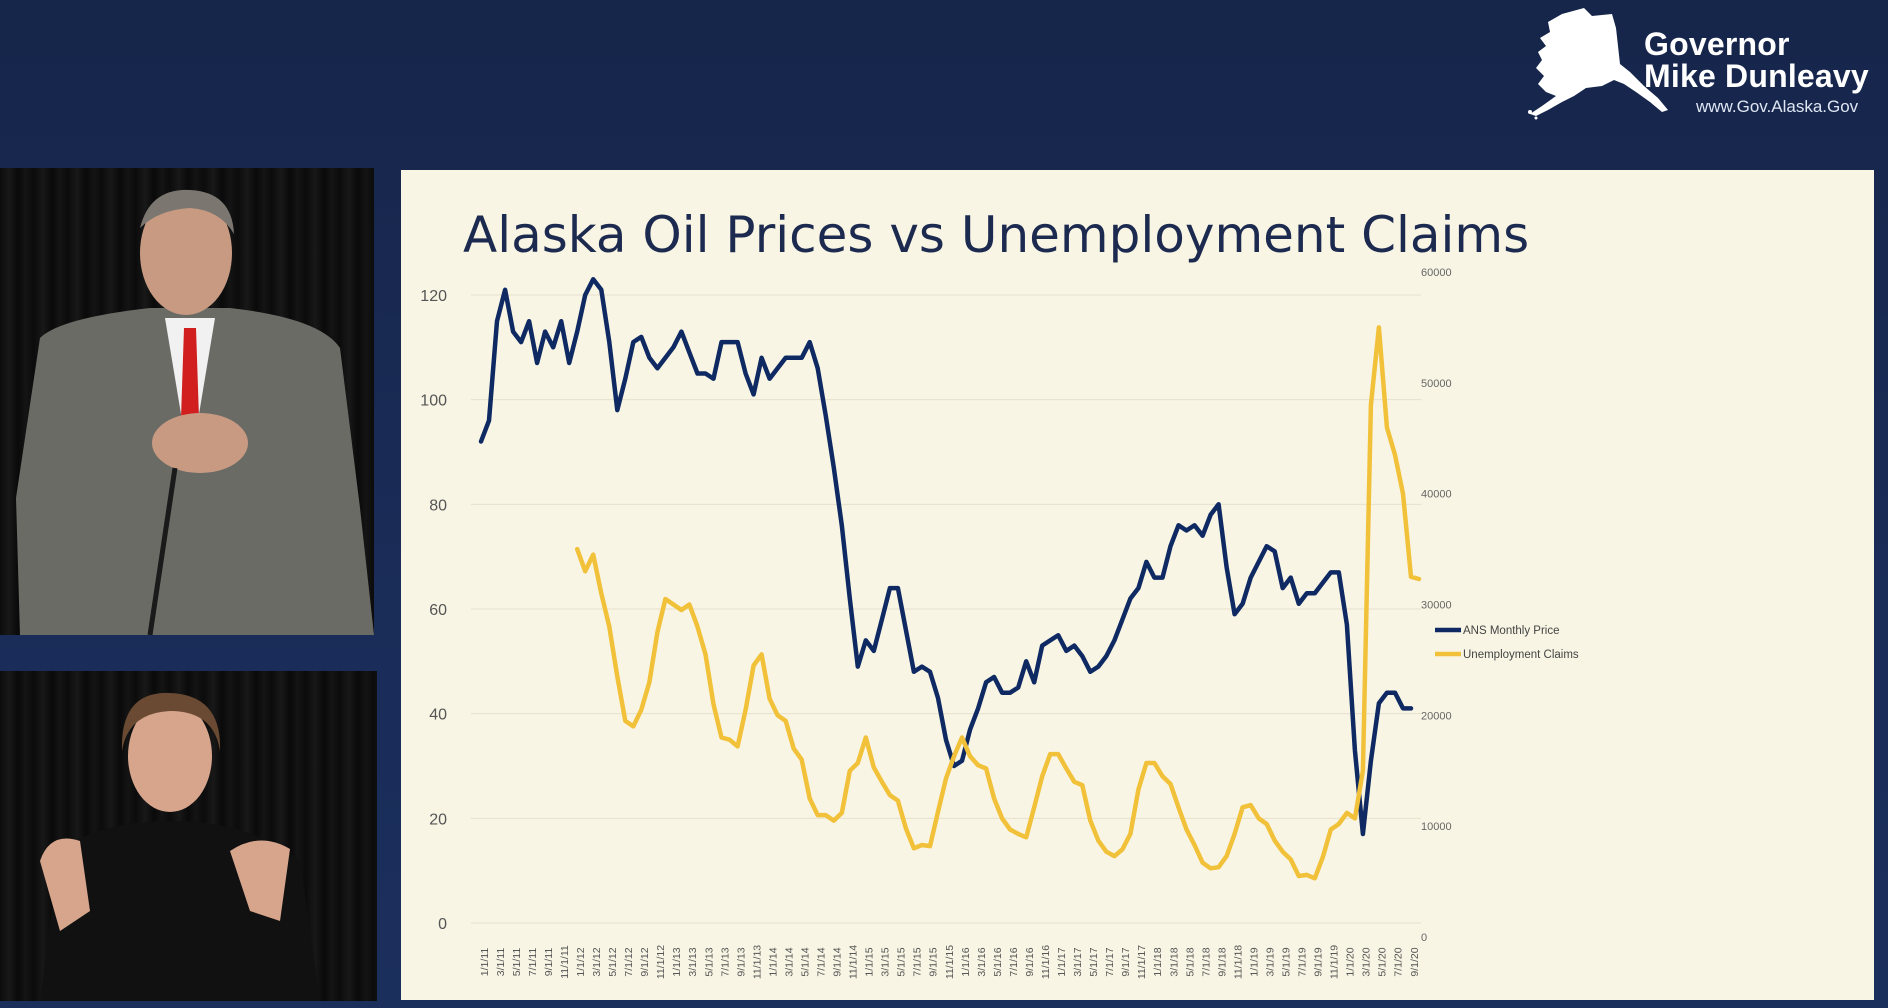  Describe the element at coordinates (773, 961) in the screenshot. I see `x-tick-label: 1/1/14` at that location.